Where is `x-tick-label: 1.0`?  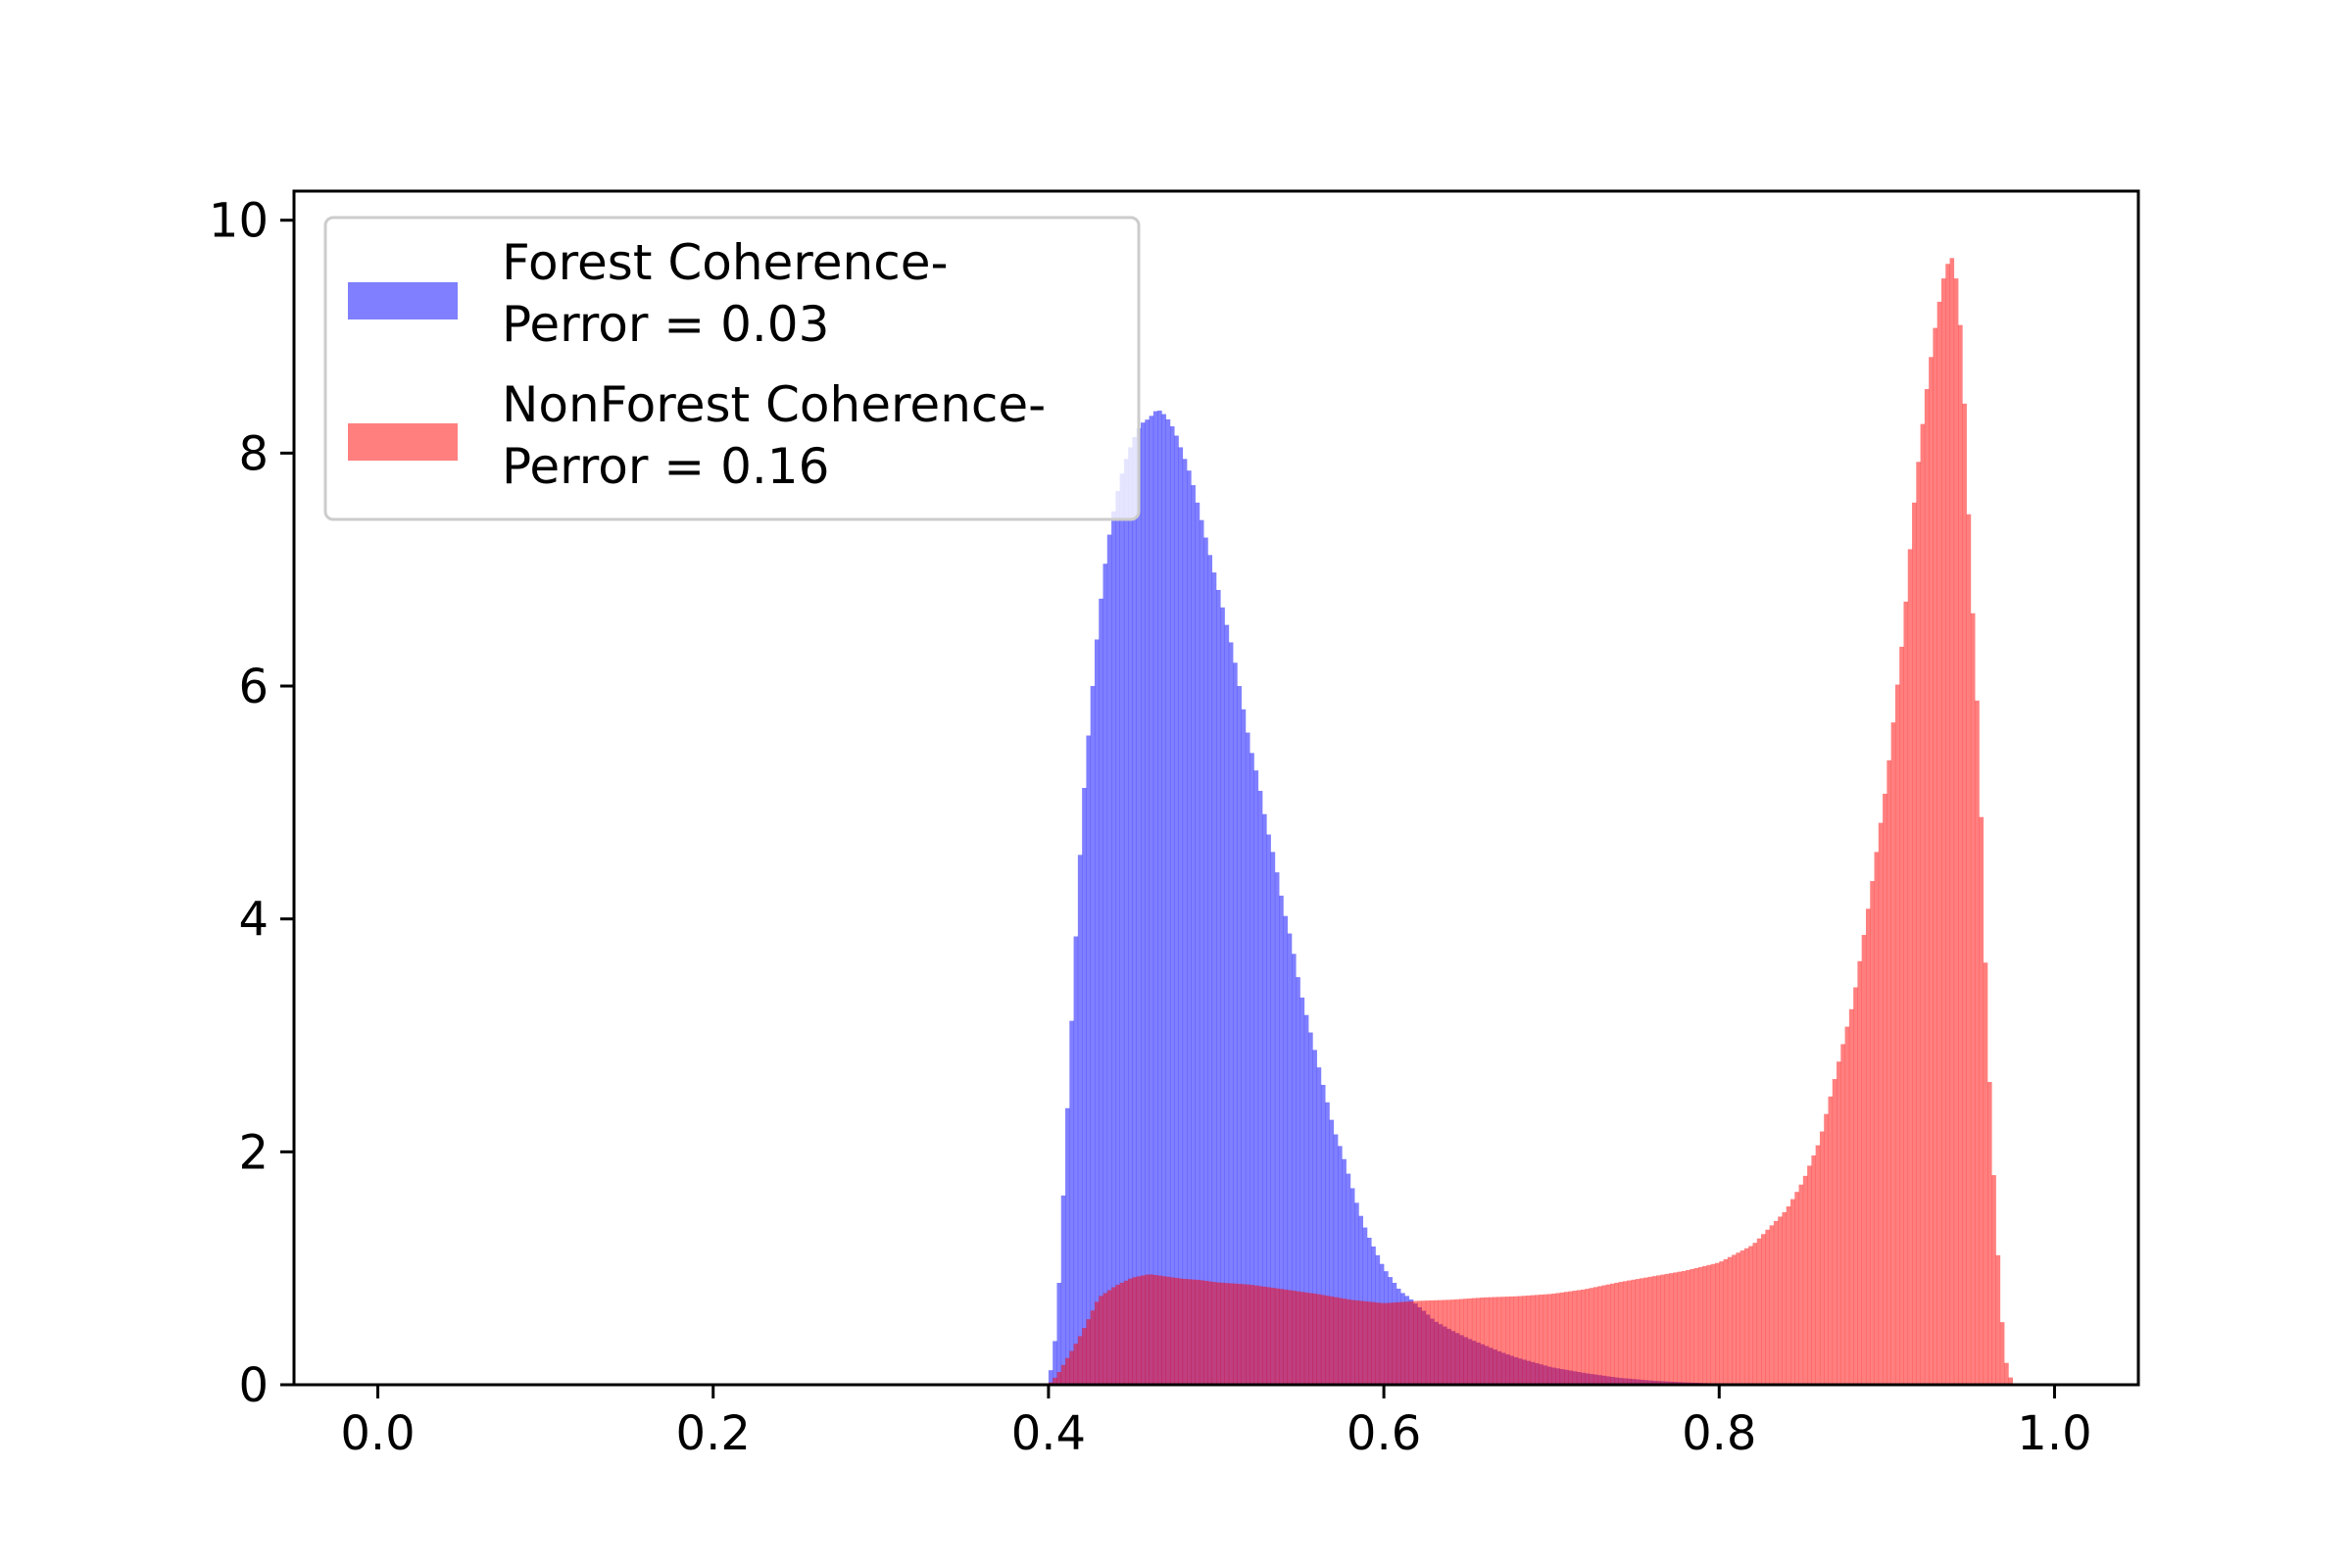 x-tick-label: 1.0 is located at coordinates (2054, 1433).